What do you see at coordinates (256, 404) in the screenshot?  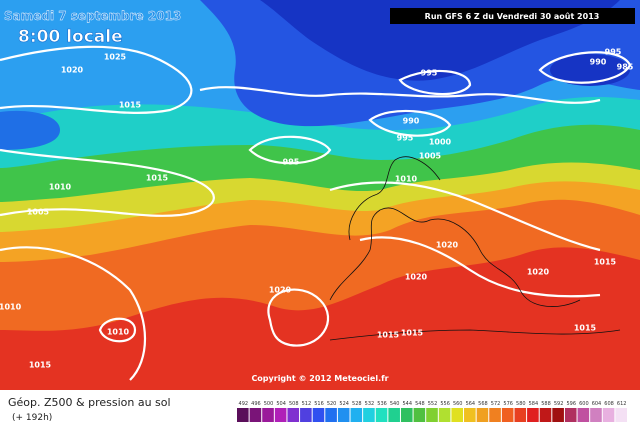 I see `scale-label: 496` at bounding box center [256, 404].